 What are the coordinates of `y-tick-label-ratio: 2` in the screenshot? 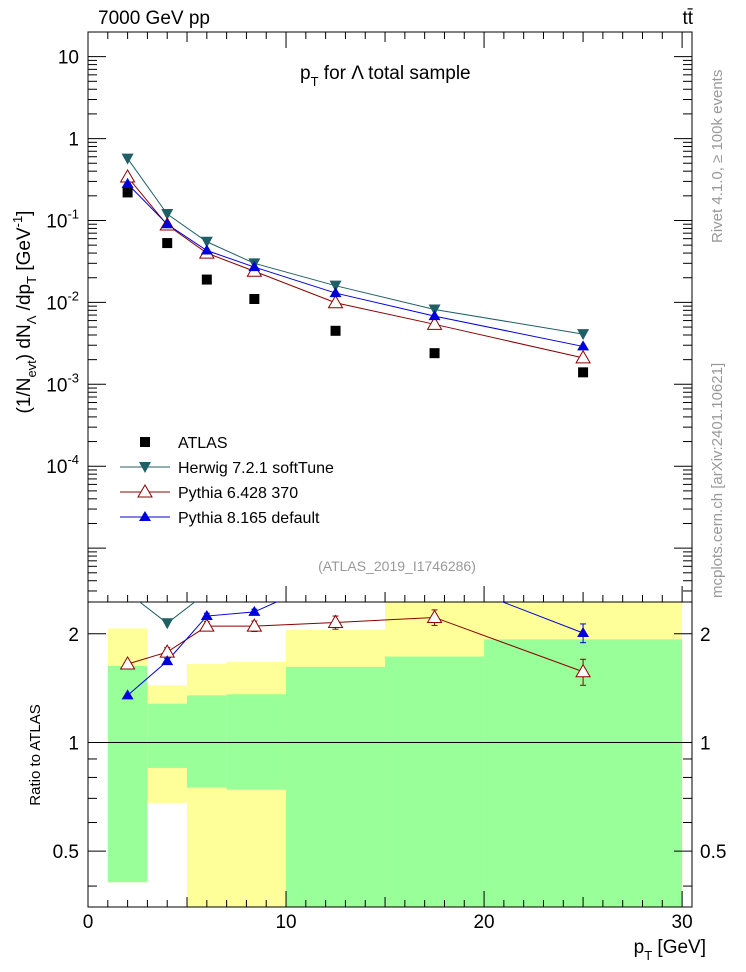 It's located at (73, 635).